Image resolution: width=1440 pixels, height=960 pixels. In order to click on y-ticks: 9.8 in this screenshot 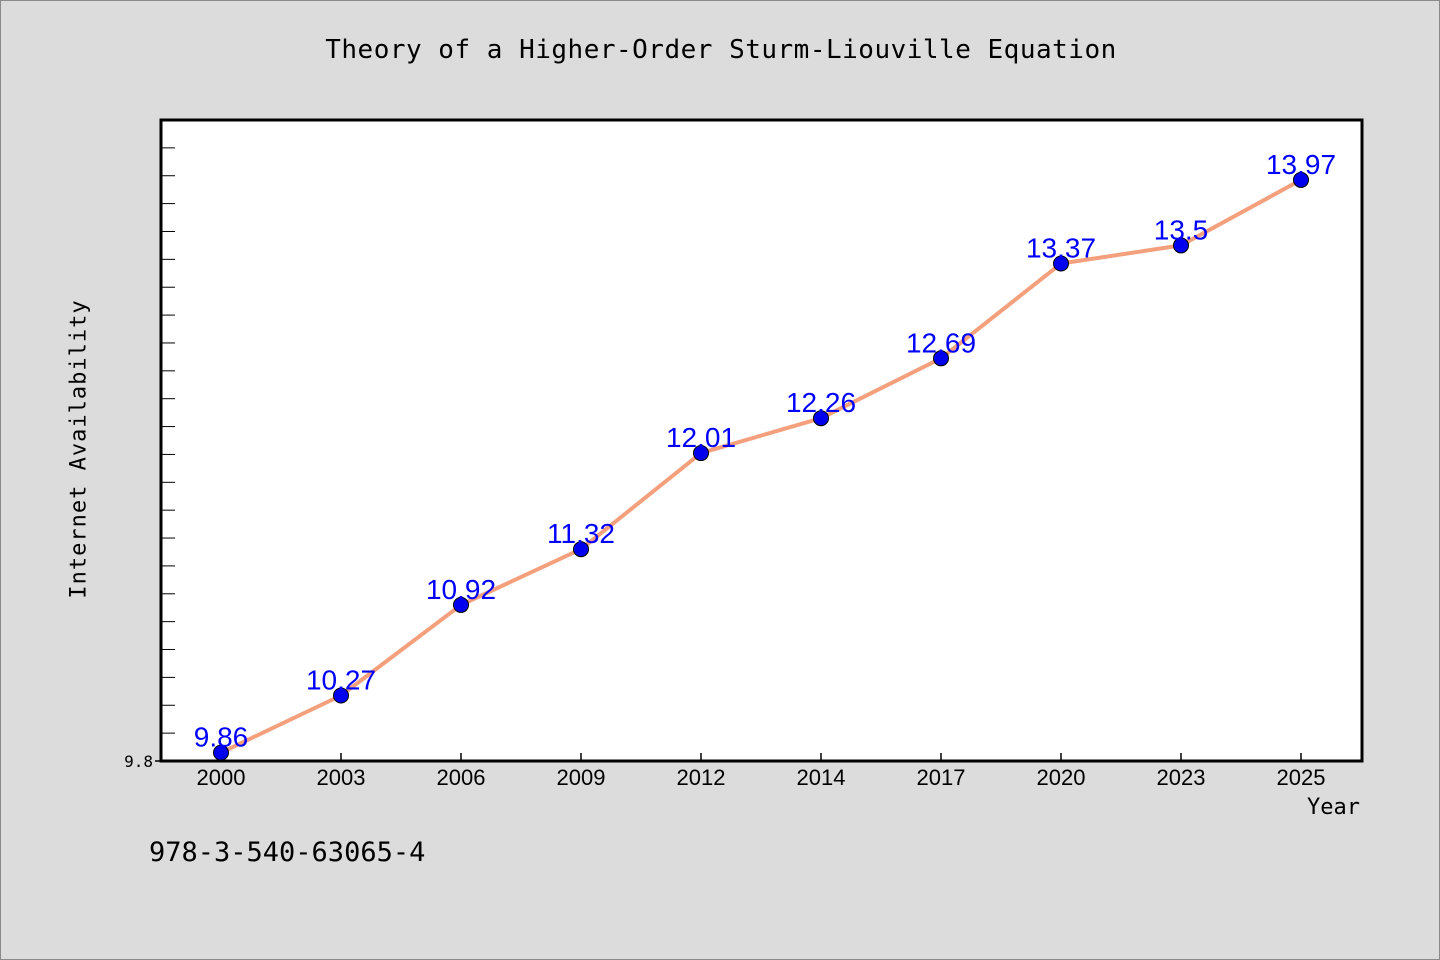, I will do `click(142, 761)`.